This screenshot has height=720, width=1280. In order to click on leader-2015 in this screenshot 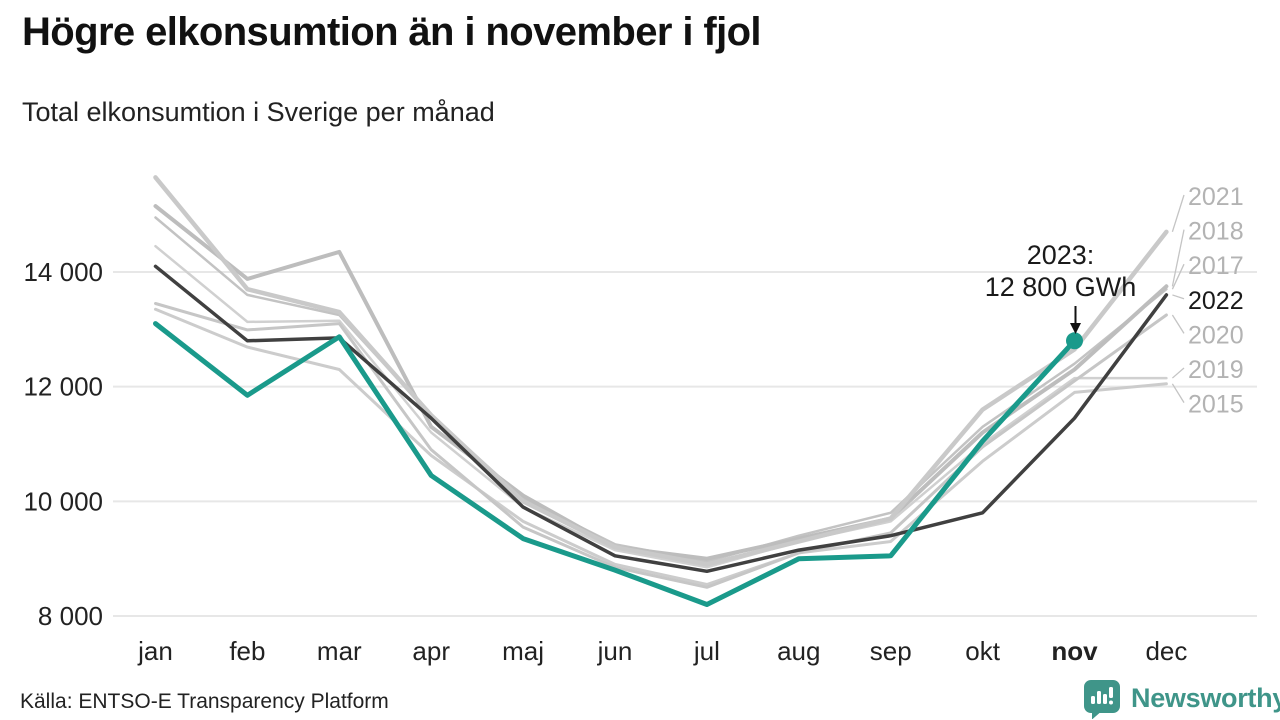, I will do `click(1178, 393)`.